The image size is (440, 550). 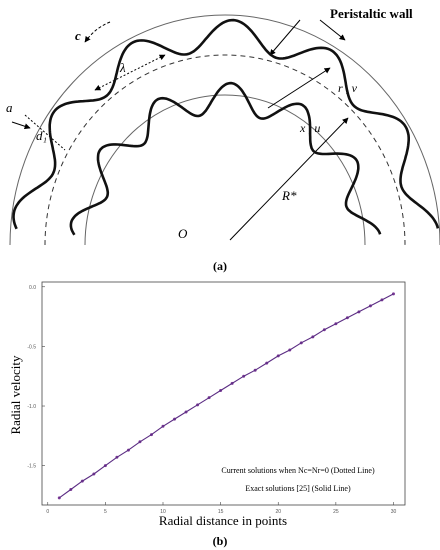 I want to click on diagram-label: O, so click(x=183, y=233).